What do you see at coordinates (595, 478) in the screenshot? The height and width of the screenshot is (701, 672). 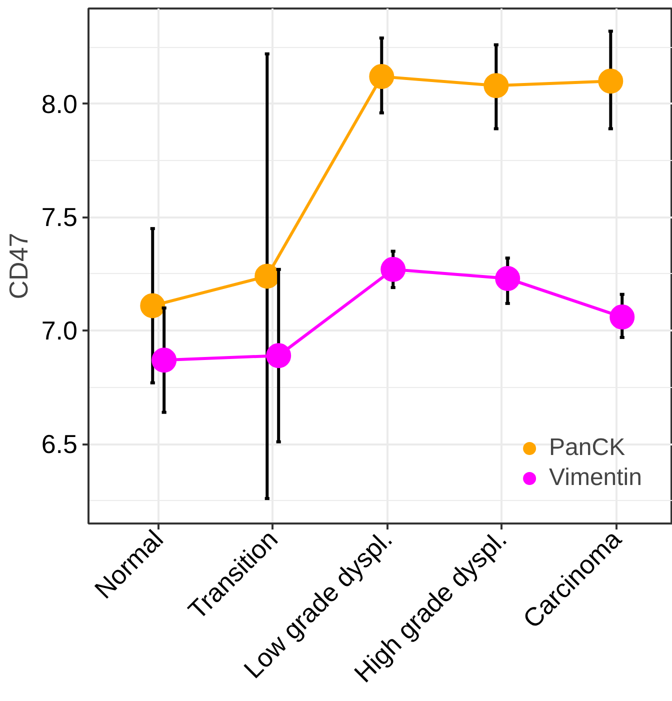 I see `legend-label: Vimentin` at bounding box center [595, 478].